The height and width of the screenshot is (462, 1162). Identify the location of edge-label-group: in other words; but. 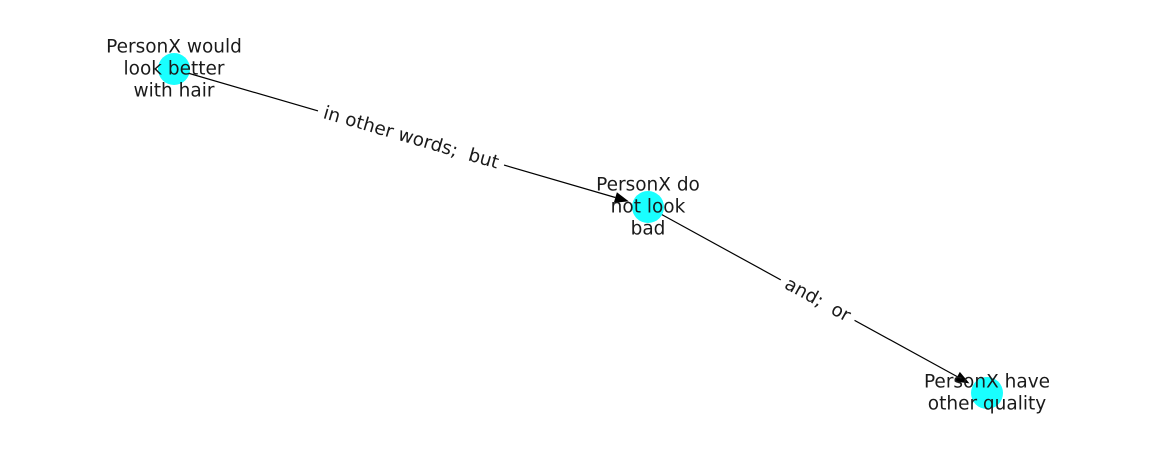
(411, 138).